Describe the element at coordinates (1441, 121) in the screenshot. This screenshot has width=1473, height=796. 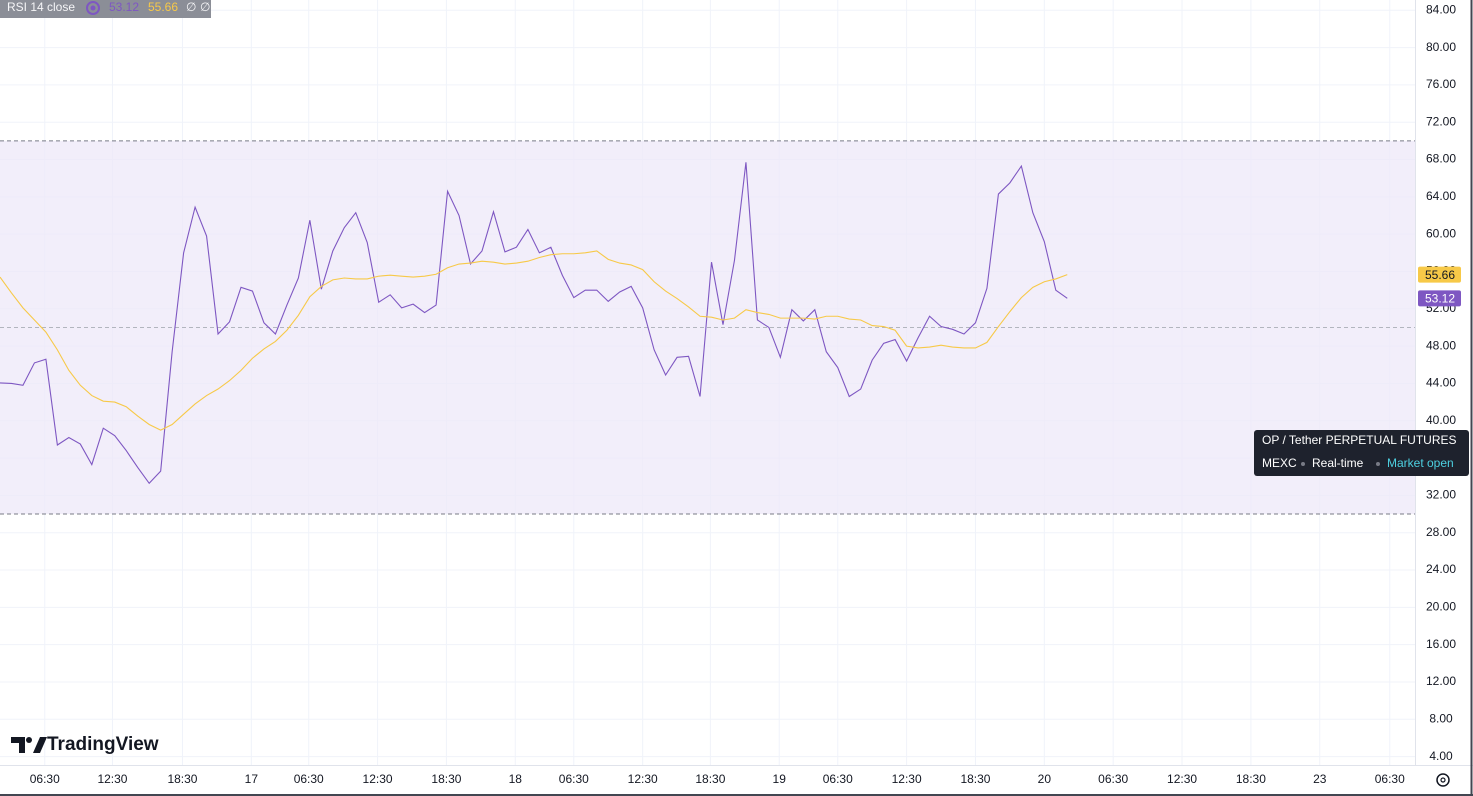
I see `y-tick-label: 72.00` at that location.